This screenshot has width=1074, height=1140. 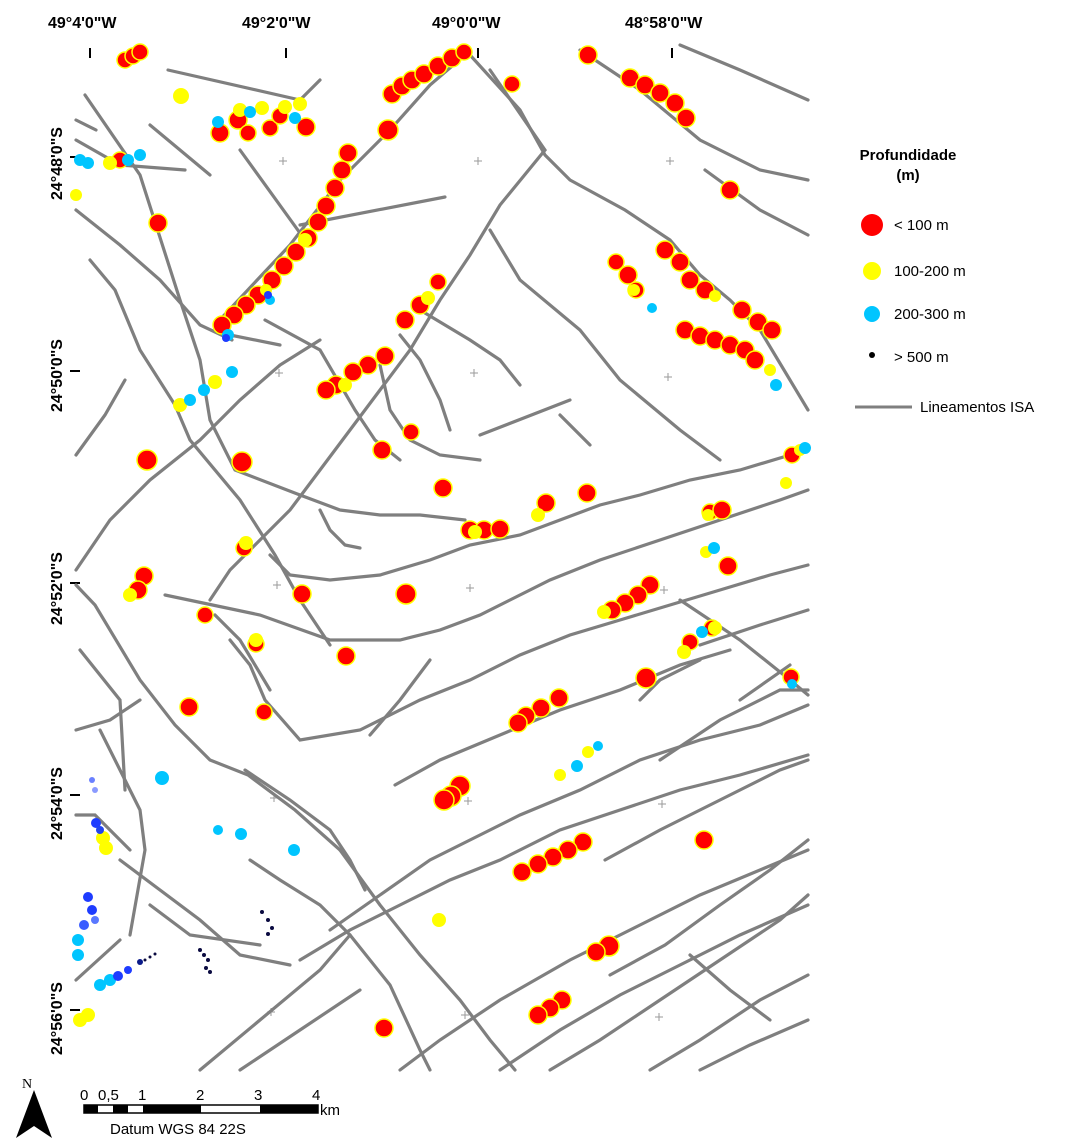 What do you see at coordinates (84, 1095) in the screenshot?
I see `scale-tick-0: 0` at bounding box center [84, 1095].